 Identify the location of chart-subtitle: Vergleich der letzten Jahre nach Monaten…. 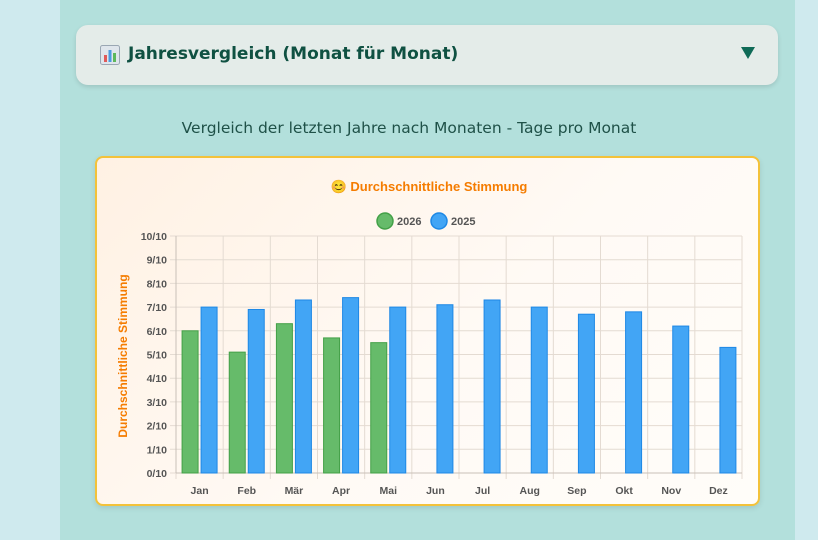
(409, 128).